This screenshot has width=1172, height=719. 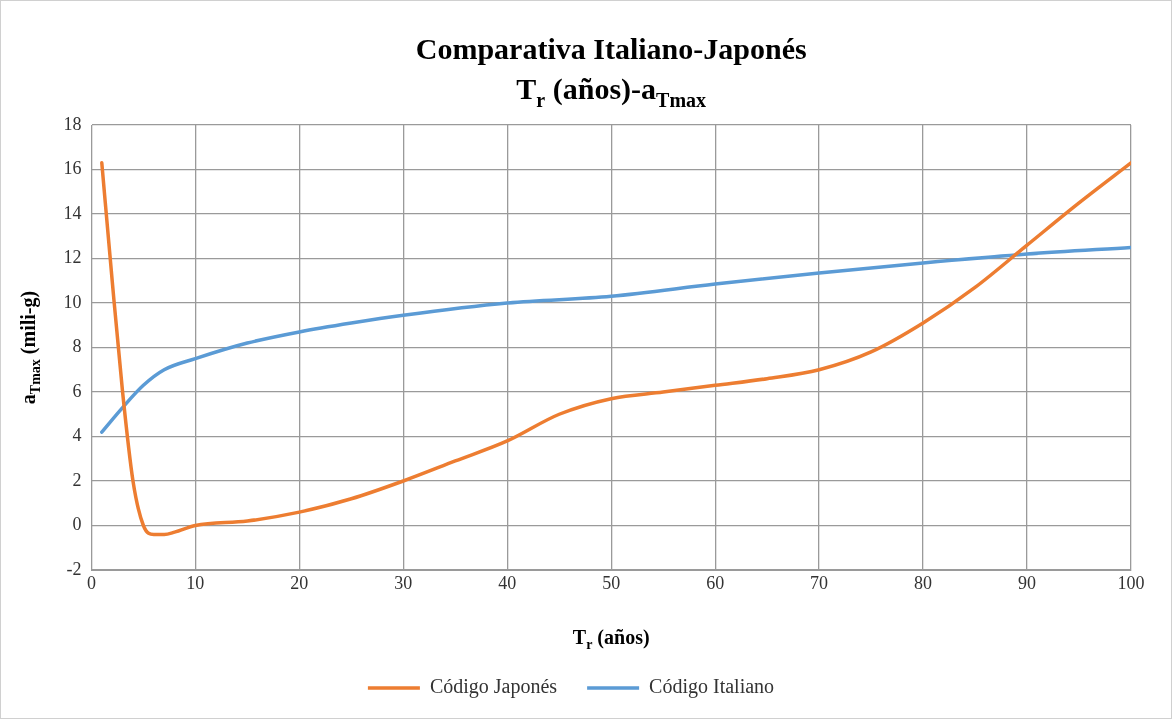 I want to click on y-tick-label: 8, so click(x=77, y=346).